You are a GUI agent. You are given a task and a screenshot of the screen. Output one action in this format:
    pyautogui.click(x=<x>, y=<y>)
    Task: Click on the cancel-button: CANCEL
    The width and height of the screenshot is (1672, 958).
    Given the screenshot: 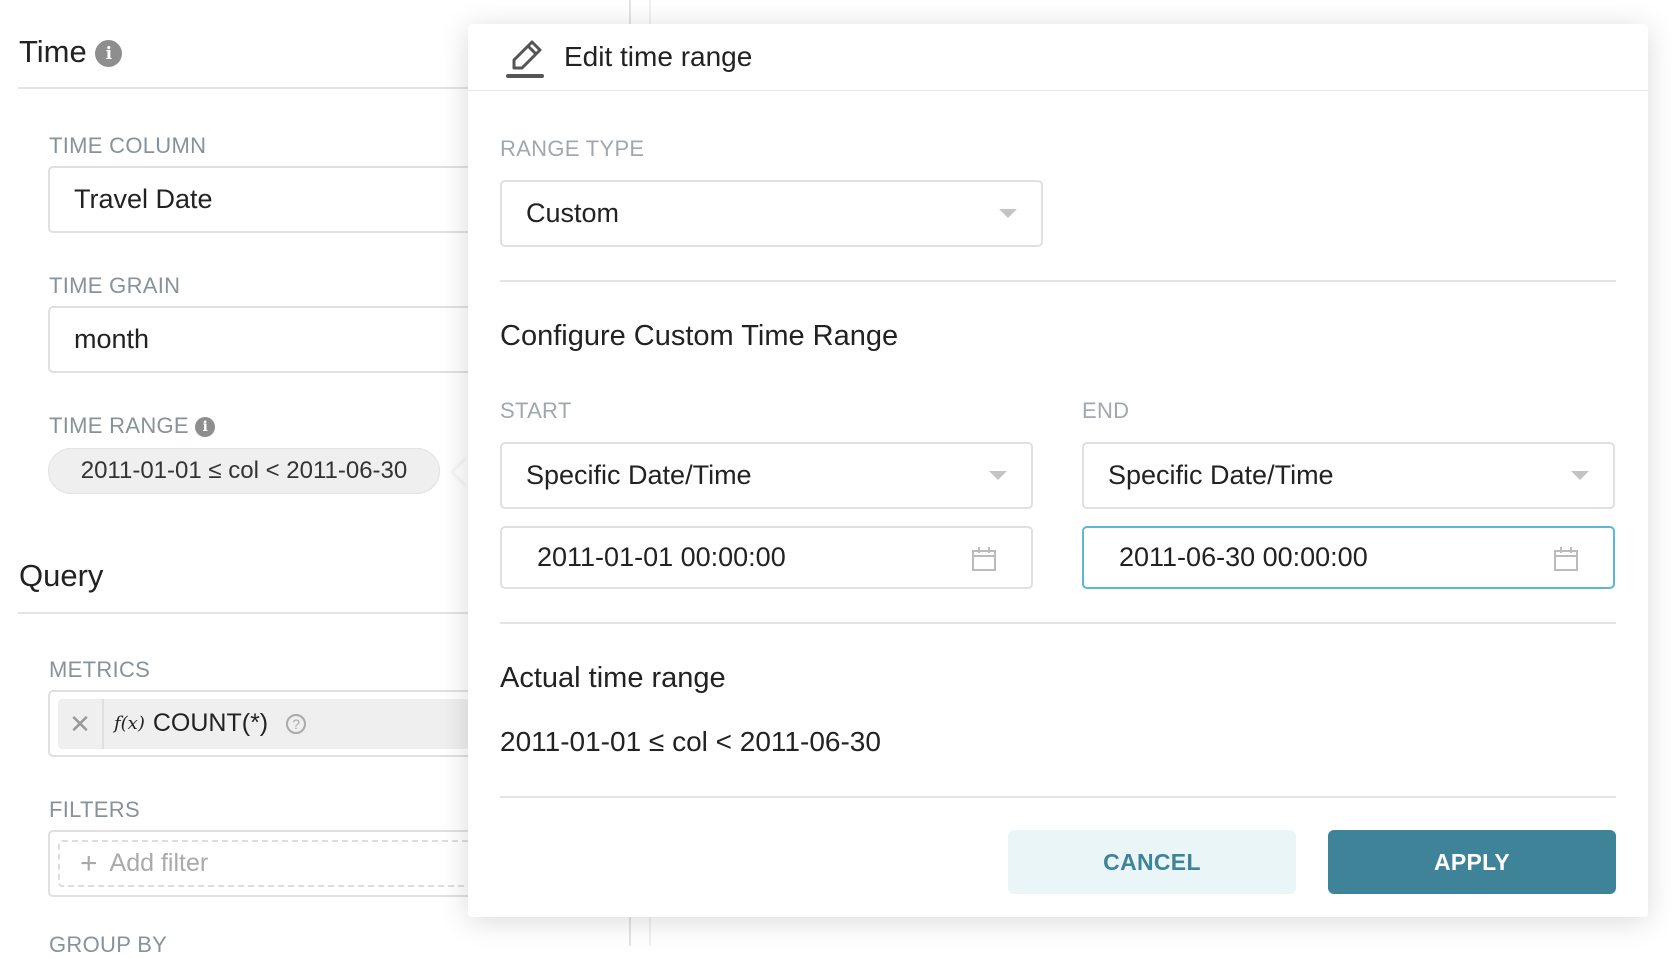 What is the action you would take?
    pyautogui.click(x=1152, y=862)
    